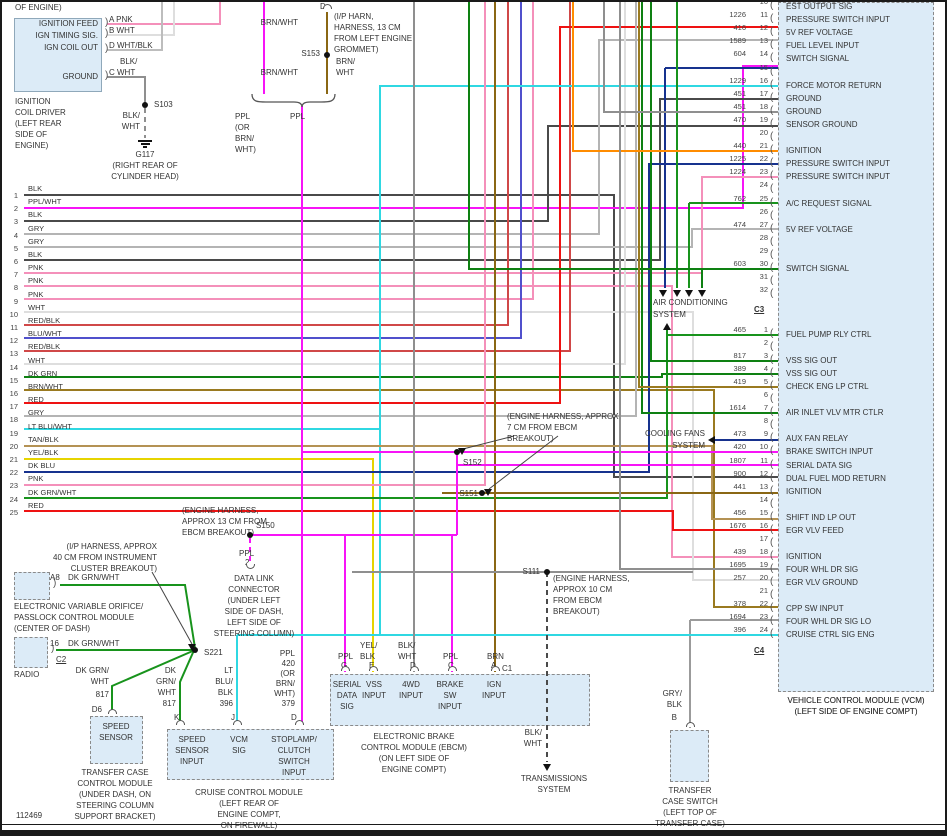 The height and width of the screenshot is (836, 947). I want to click on label: ENGINE COMPT), so click(414, 769).